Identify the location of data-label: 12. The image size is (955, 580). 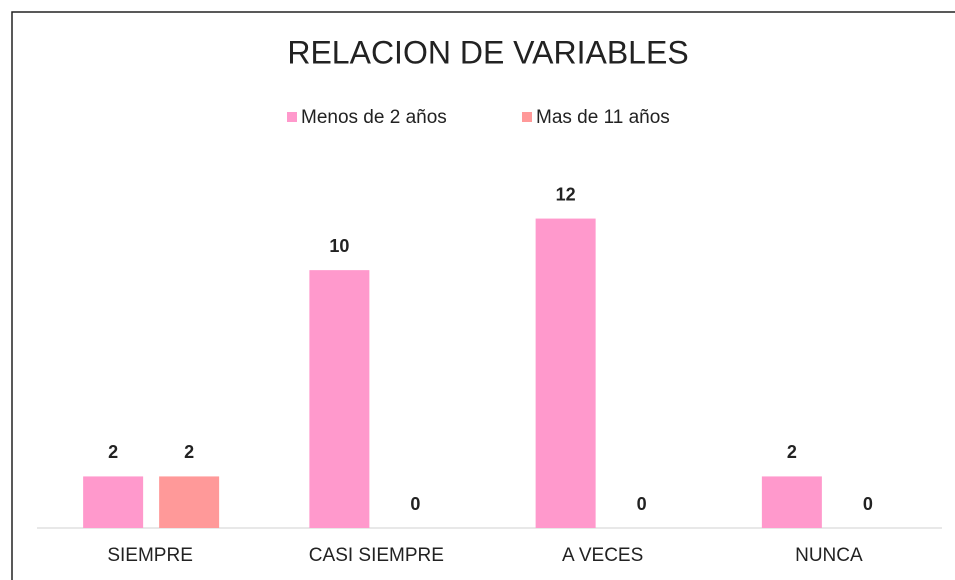
(566, 194).